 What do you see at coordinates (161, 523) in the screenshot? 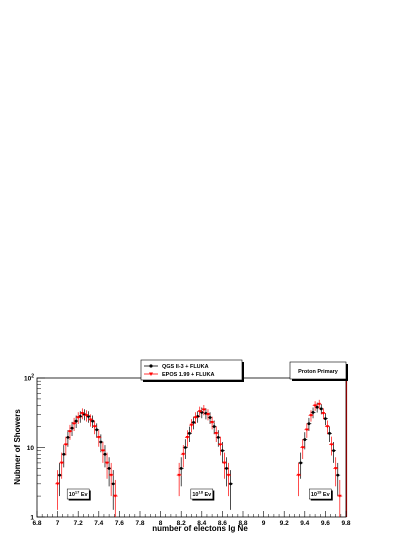
I see `x-tick-label: 8` at bounding box center [161, 523].